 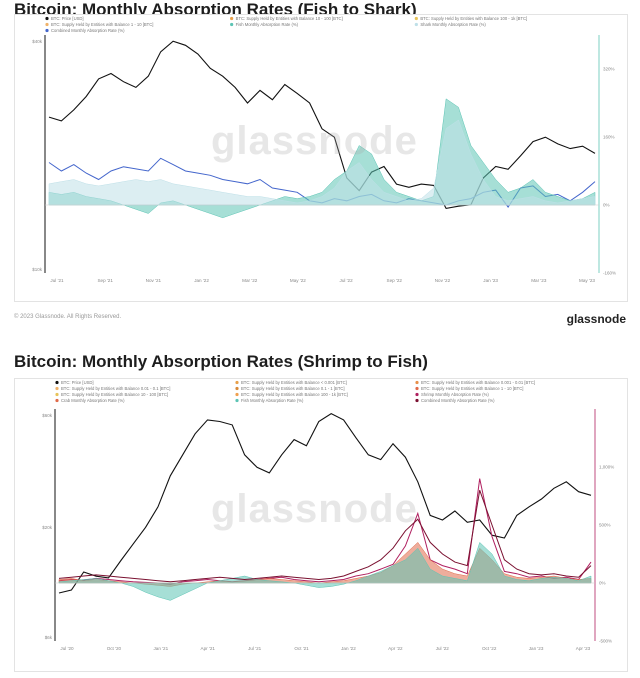 What do you see at coordinates (93, 400) in the screenshot?
I see `legend-item: Crab Monthly Absorption Rate (%)` at bounding box center [93, 400].